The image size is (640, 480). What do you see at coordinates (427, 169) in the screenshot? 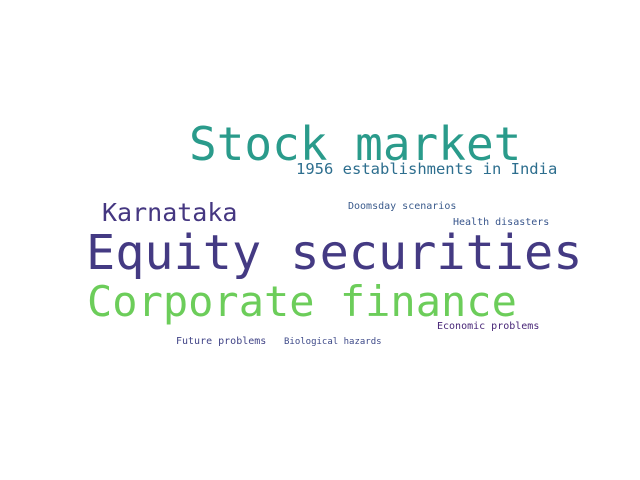
I see `word-1956-establishments-in-india: 1956 establishments in India` at bounding box center [427, 169].